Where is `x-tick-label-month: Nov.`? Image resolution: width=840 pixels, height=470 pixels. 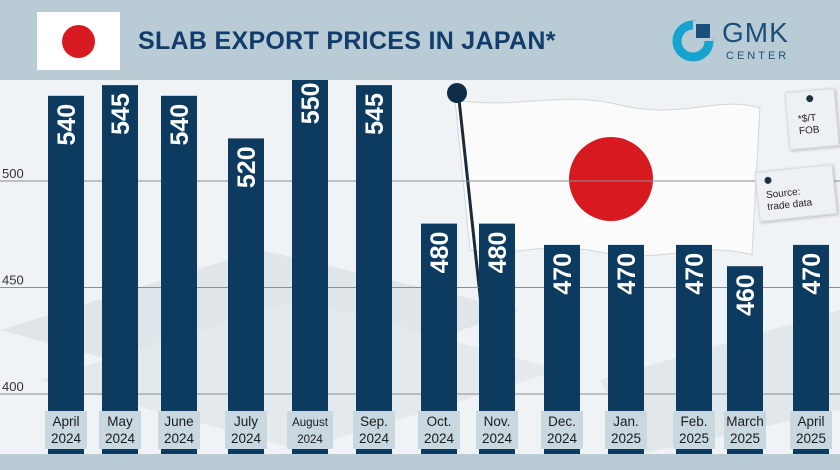 x-tick-label-month: Nov. is located at coordinates (497, 421).